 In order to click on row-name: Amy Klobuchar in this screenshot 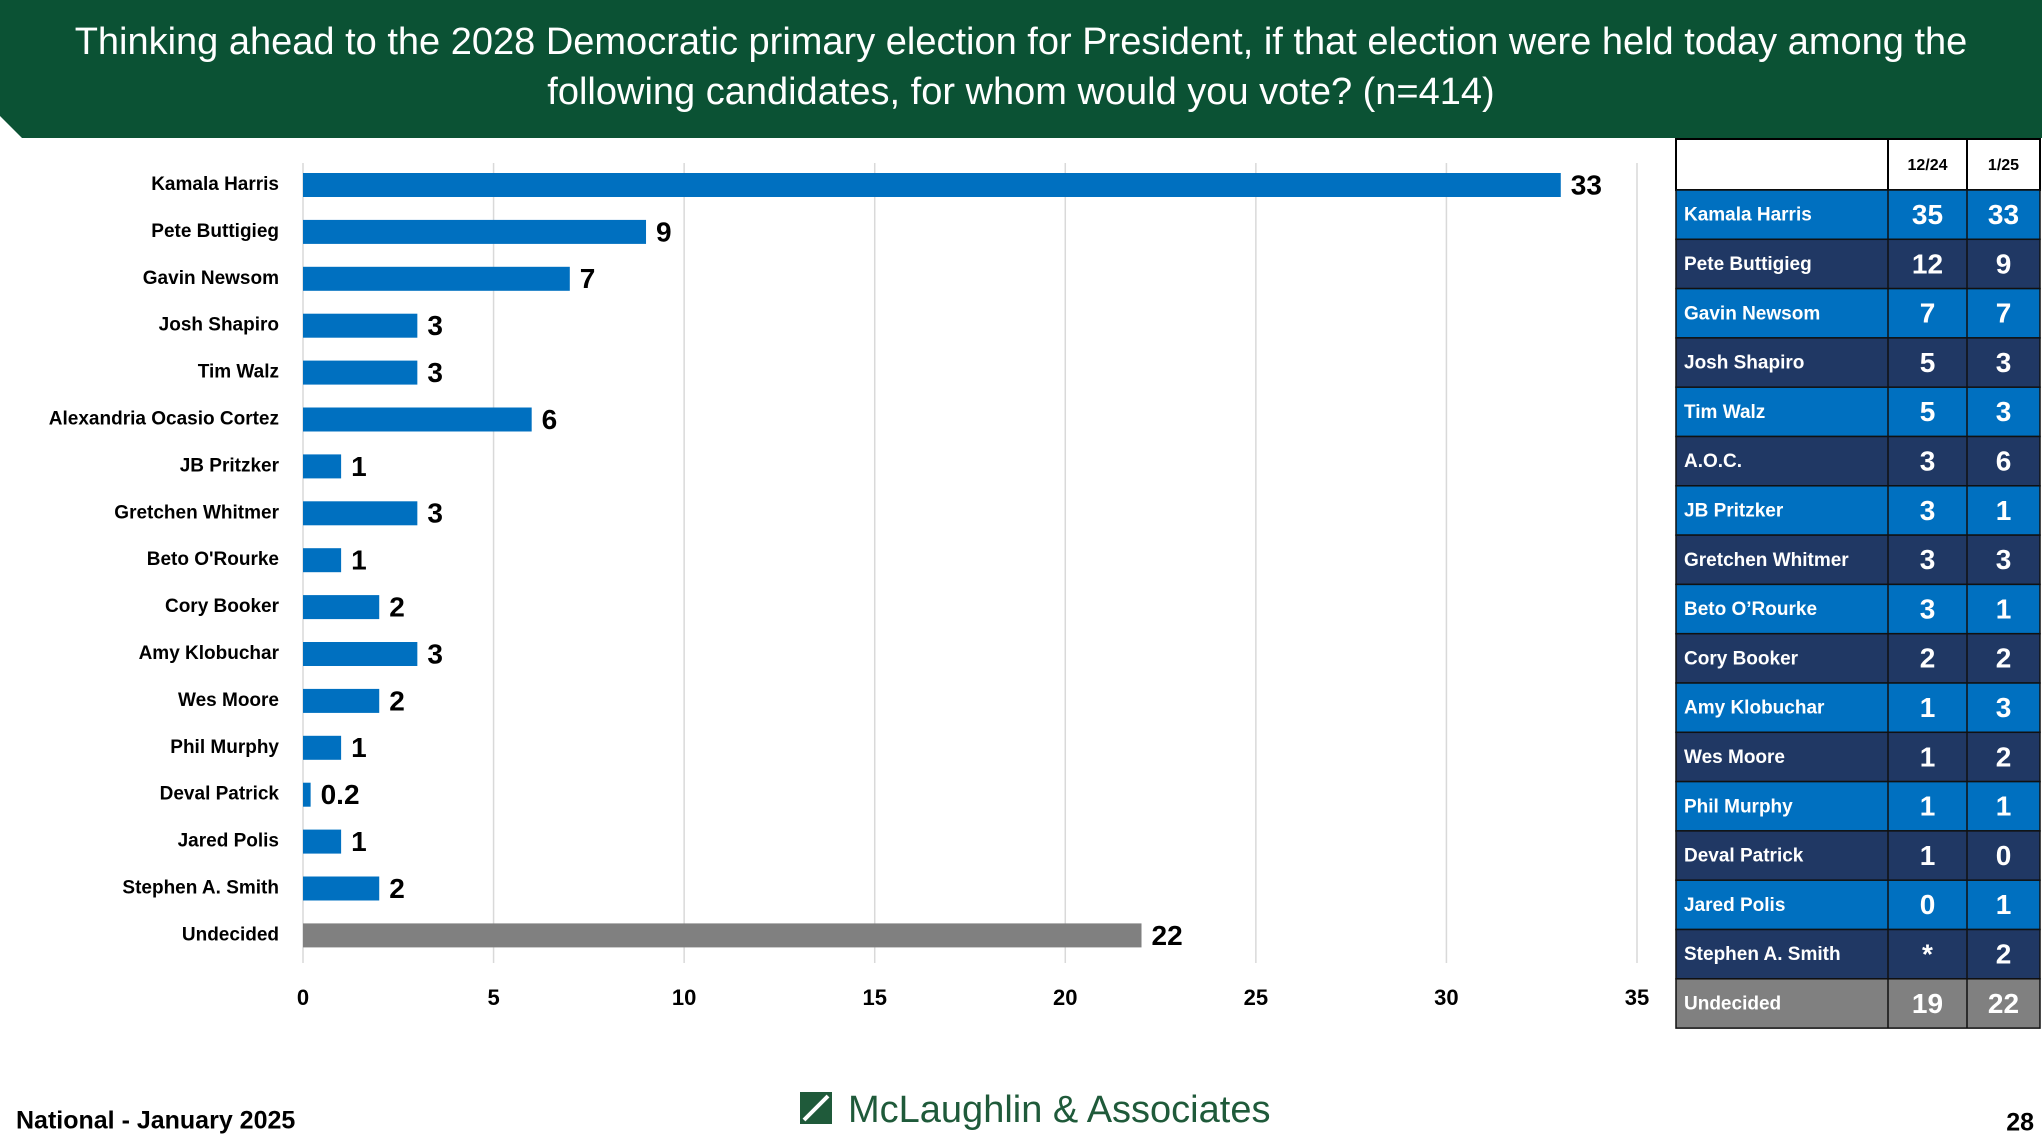, I will do `click(1754, 708)`.